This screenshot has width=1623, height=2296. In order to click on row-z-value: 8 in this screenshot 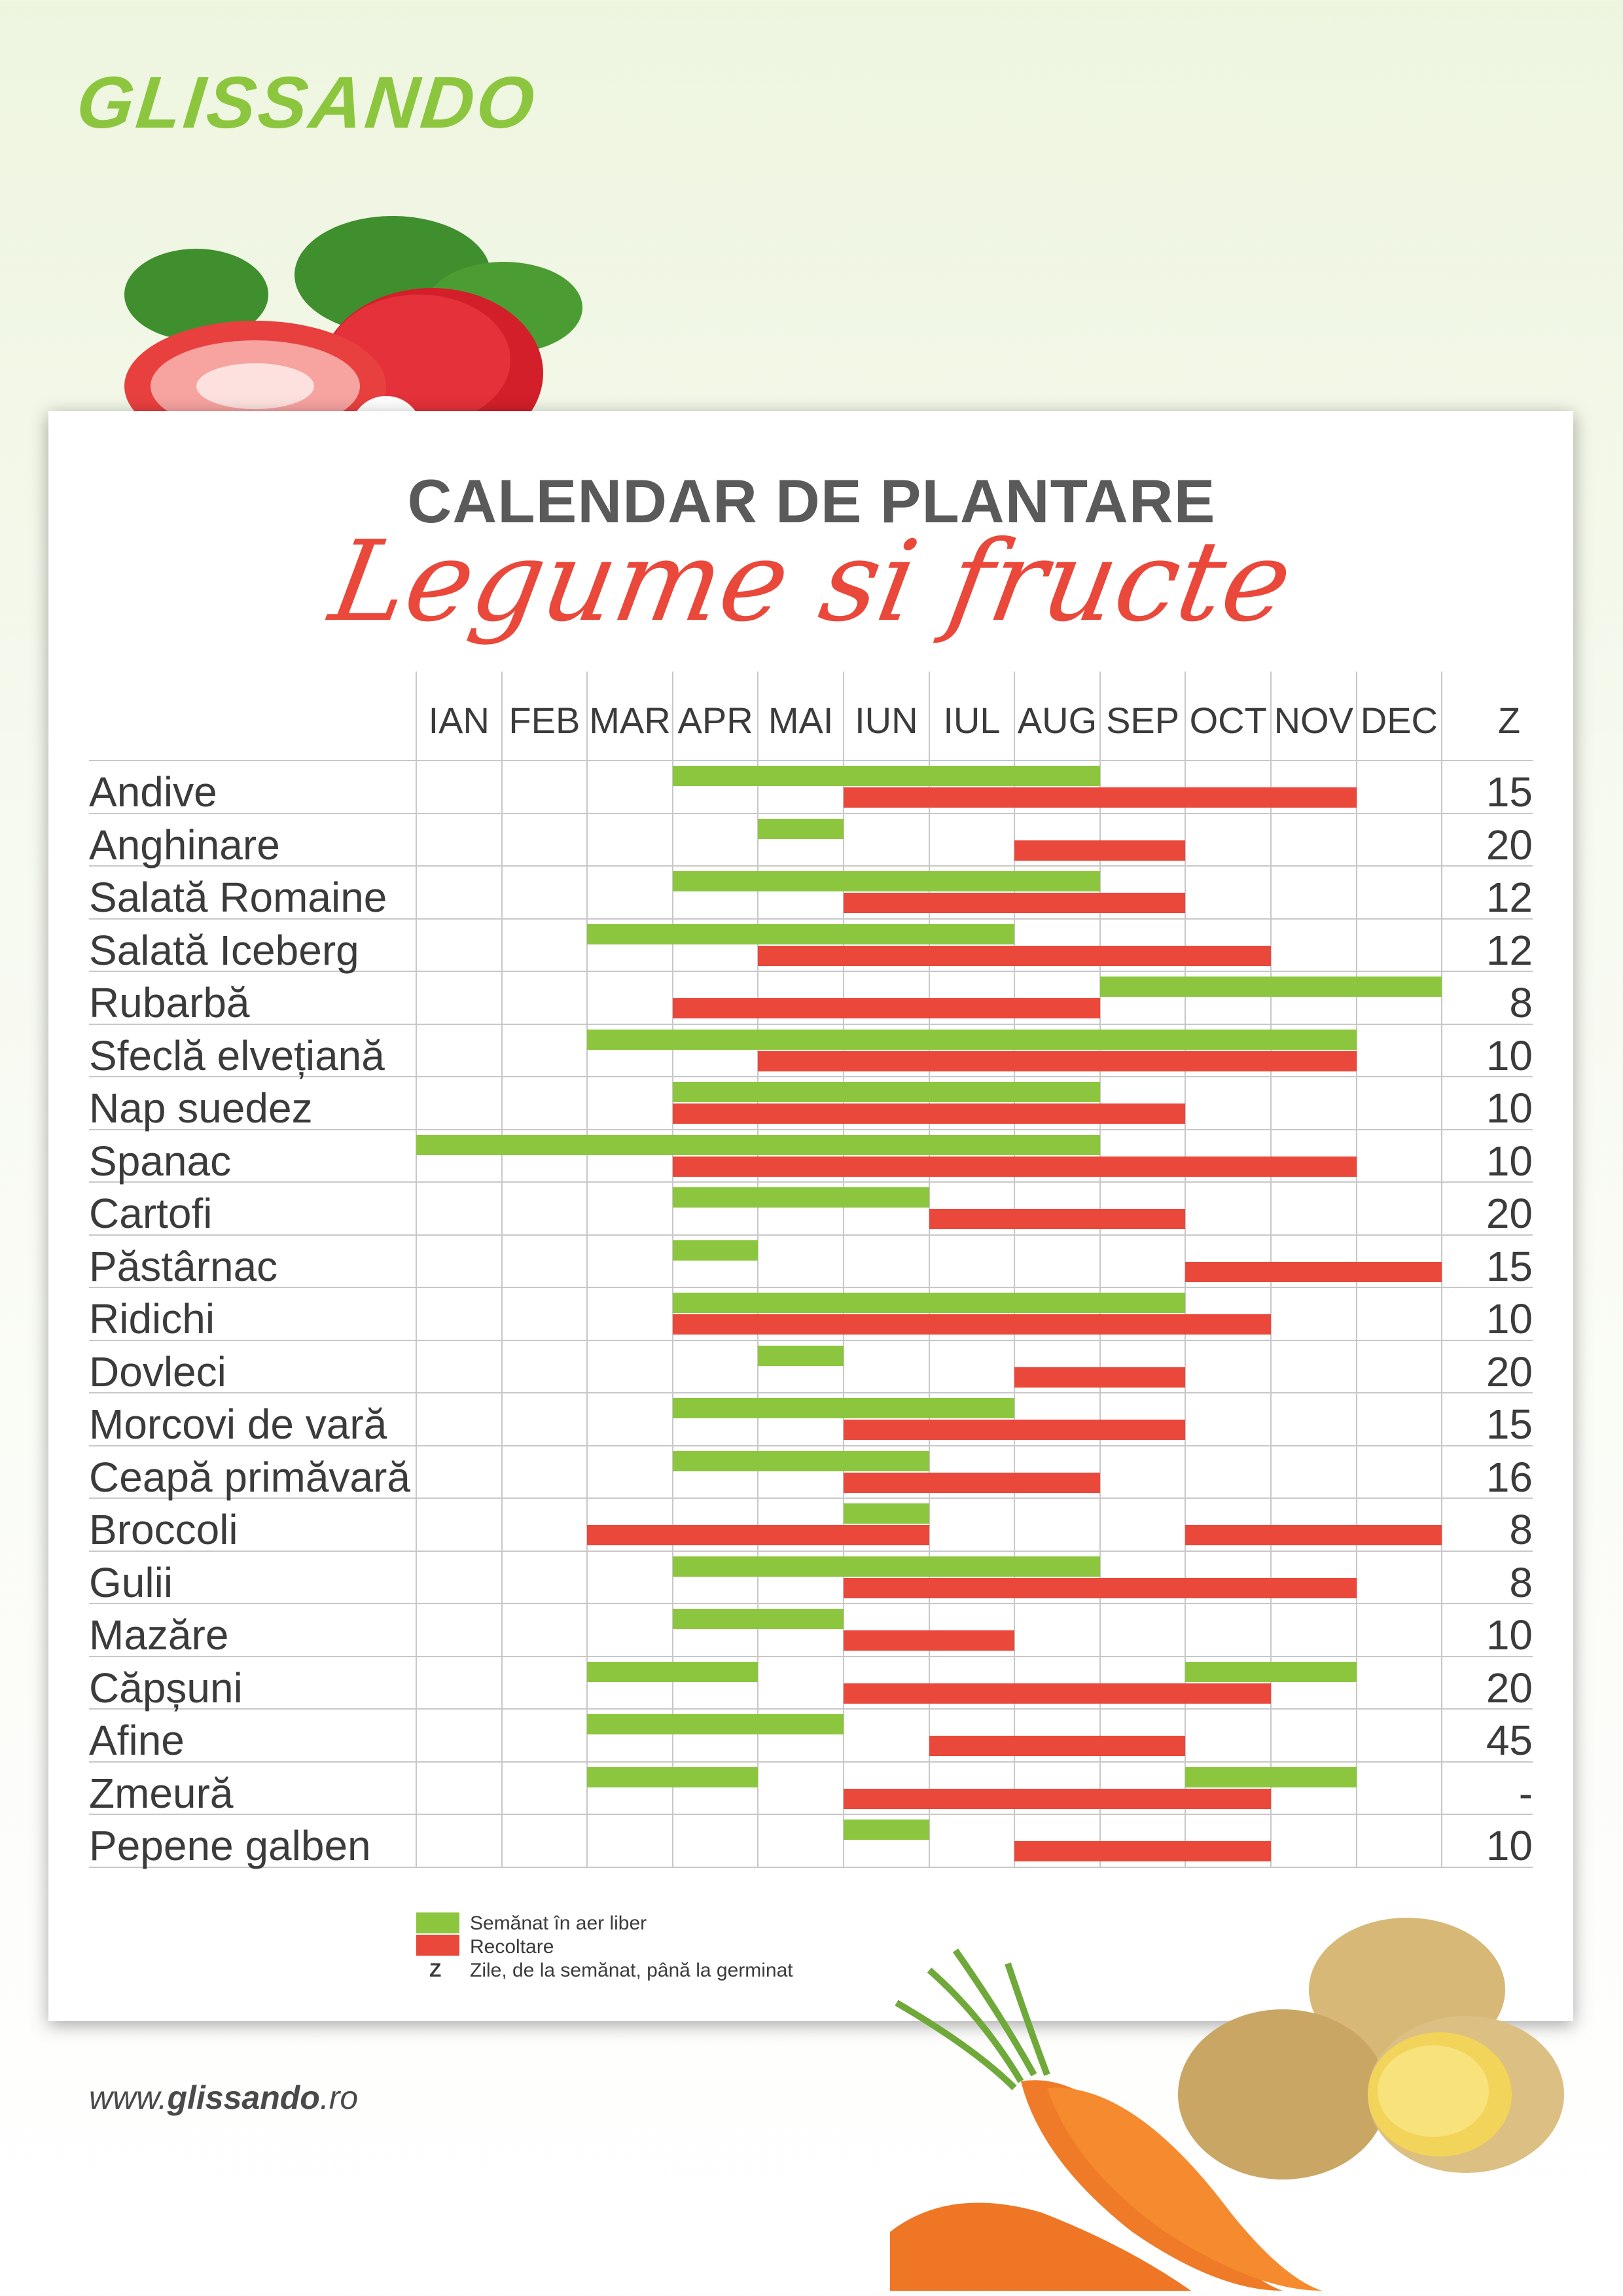, I will do `click(1521, 1529)`.